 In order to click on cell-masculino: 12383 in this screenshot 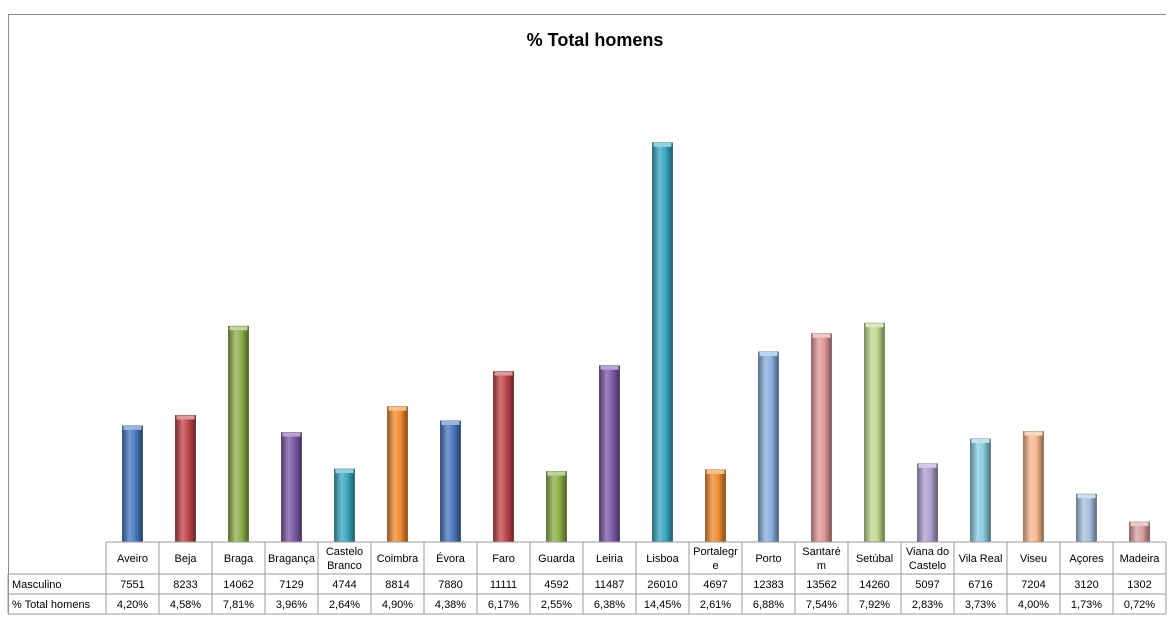, I will do `click(768, 585)`.